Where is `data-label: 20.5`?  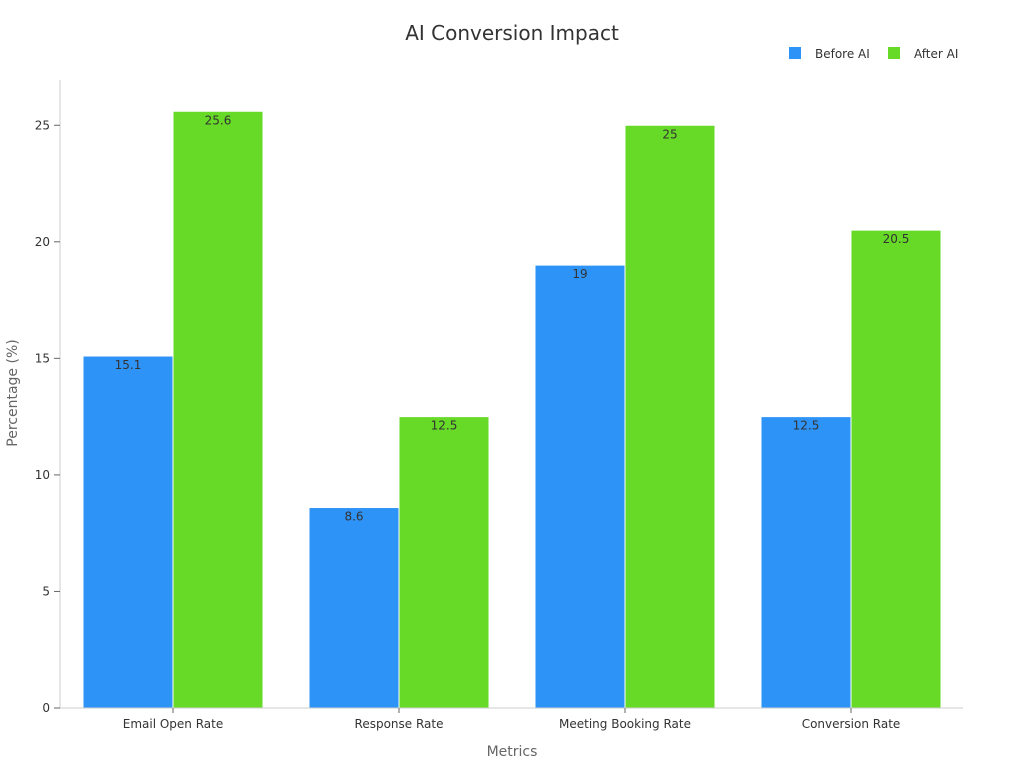
data-label: 20.5 is located at coordinates (896, 239).